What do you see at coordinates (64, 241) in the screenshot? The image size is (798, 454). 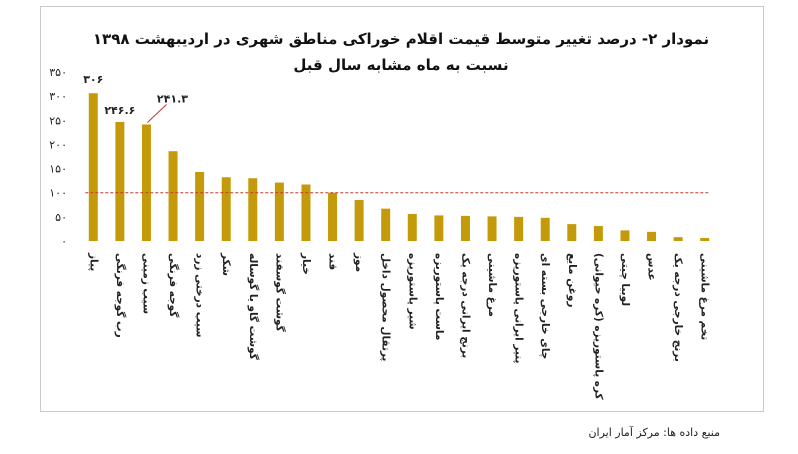 I see `y-tick-label: ۰` at bounding box center [64, 241].